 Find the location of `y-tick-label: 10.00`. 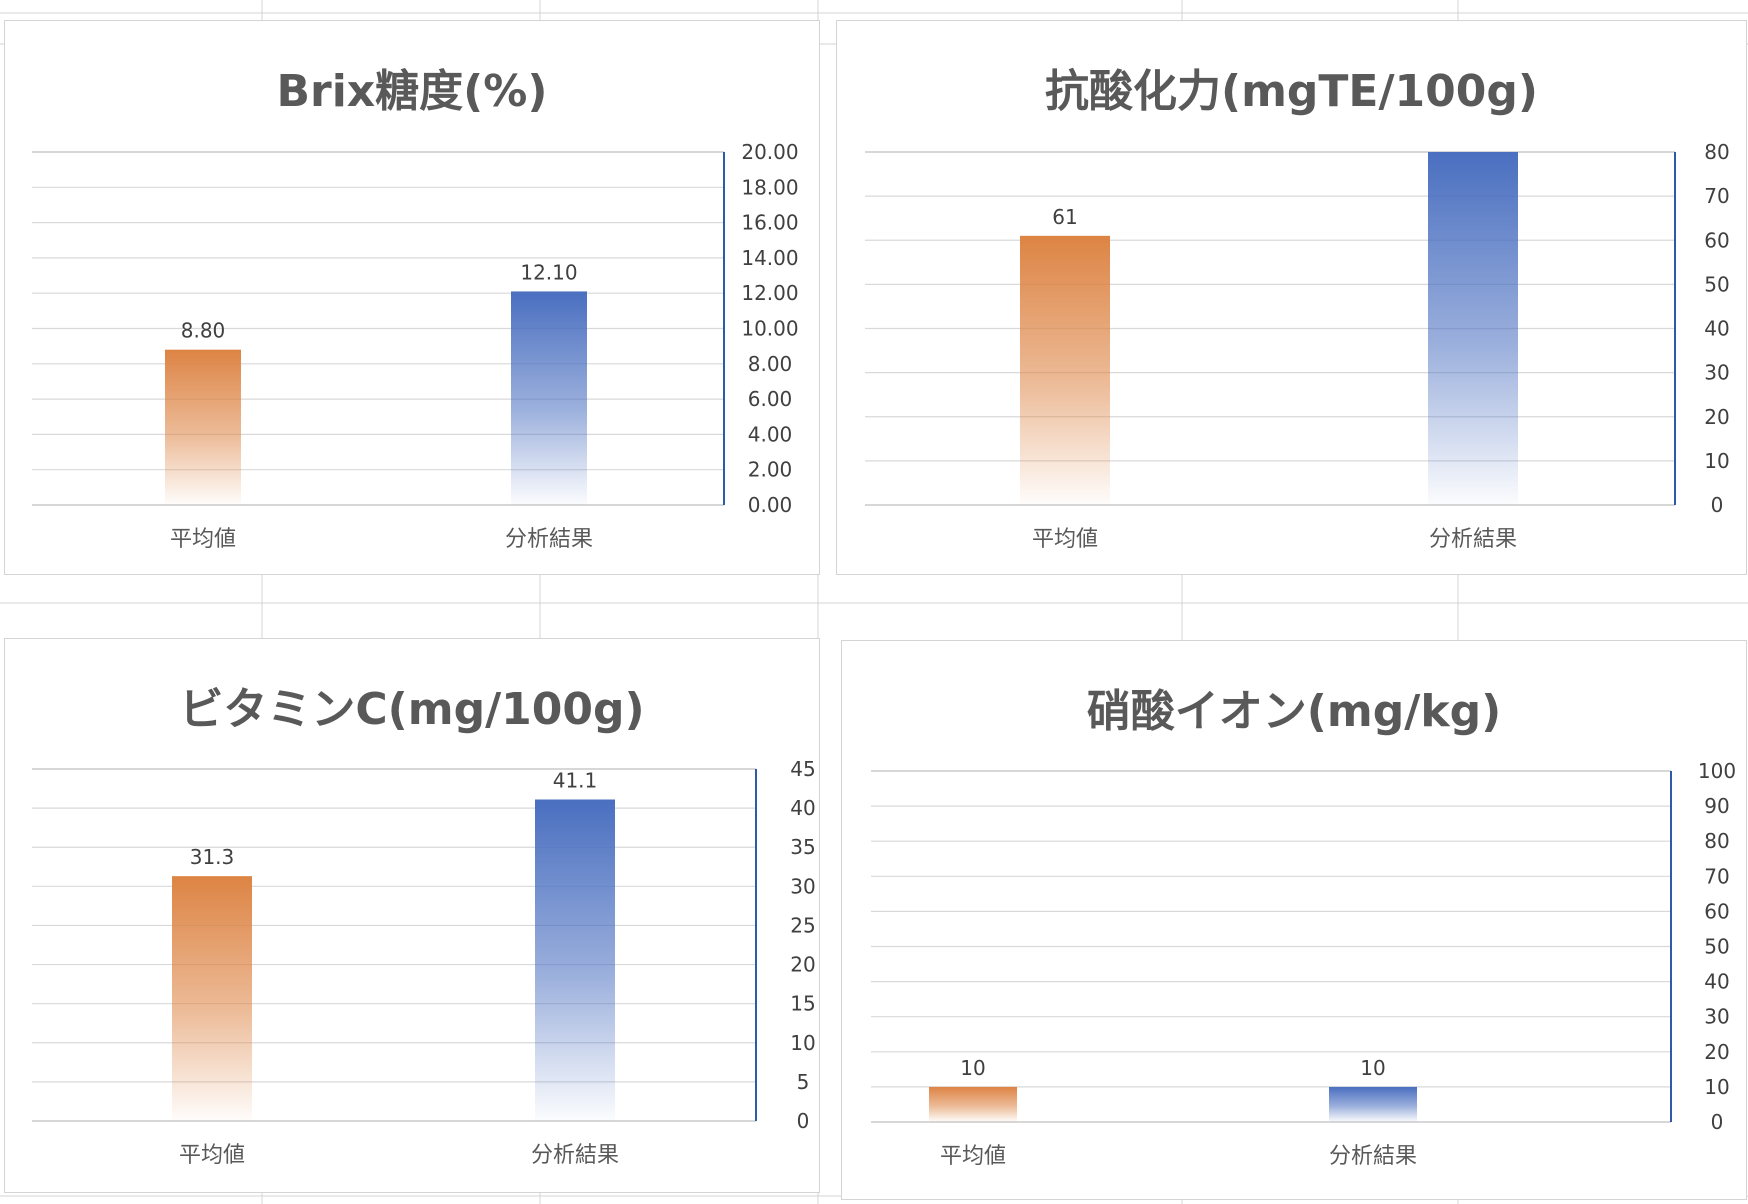

y-tick-label: 10.00 is located at coordinates (769, 329).